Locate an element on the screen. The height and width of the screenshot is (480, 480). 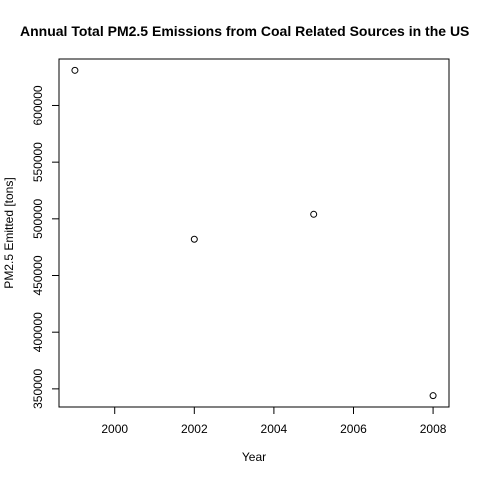
y-tick-label-400000: 400000 is located at coordinates (38, 332).